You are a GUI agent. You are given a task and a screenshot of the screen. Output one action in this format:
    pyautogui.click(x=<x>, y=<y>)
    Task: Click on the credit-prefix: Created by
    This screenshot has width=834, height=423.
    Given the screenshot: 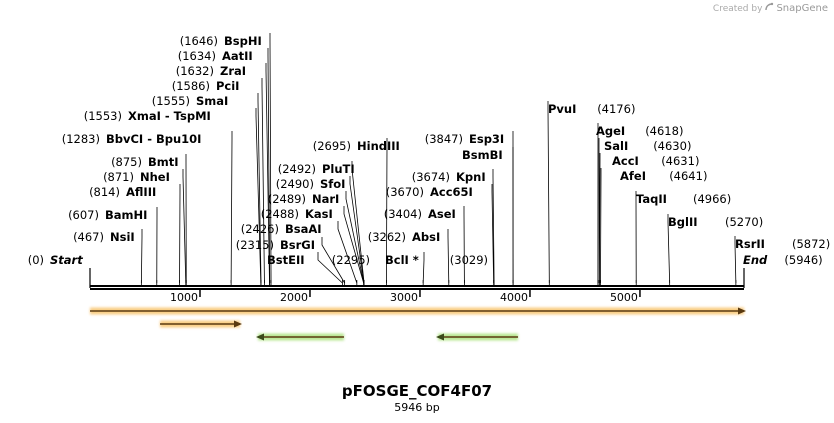 What is the action you would take?
    pyautogui.click(x=737, y=8)
    